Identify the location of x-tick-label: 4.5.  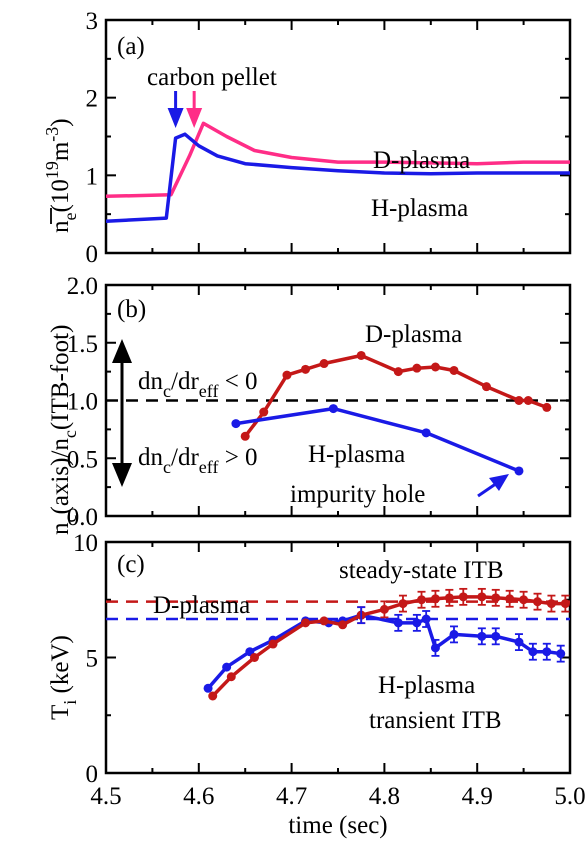
(105, 796).